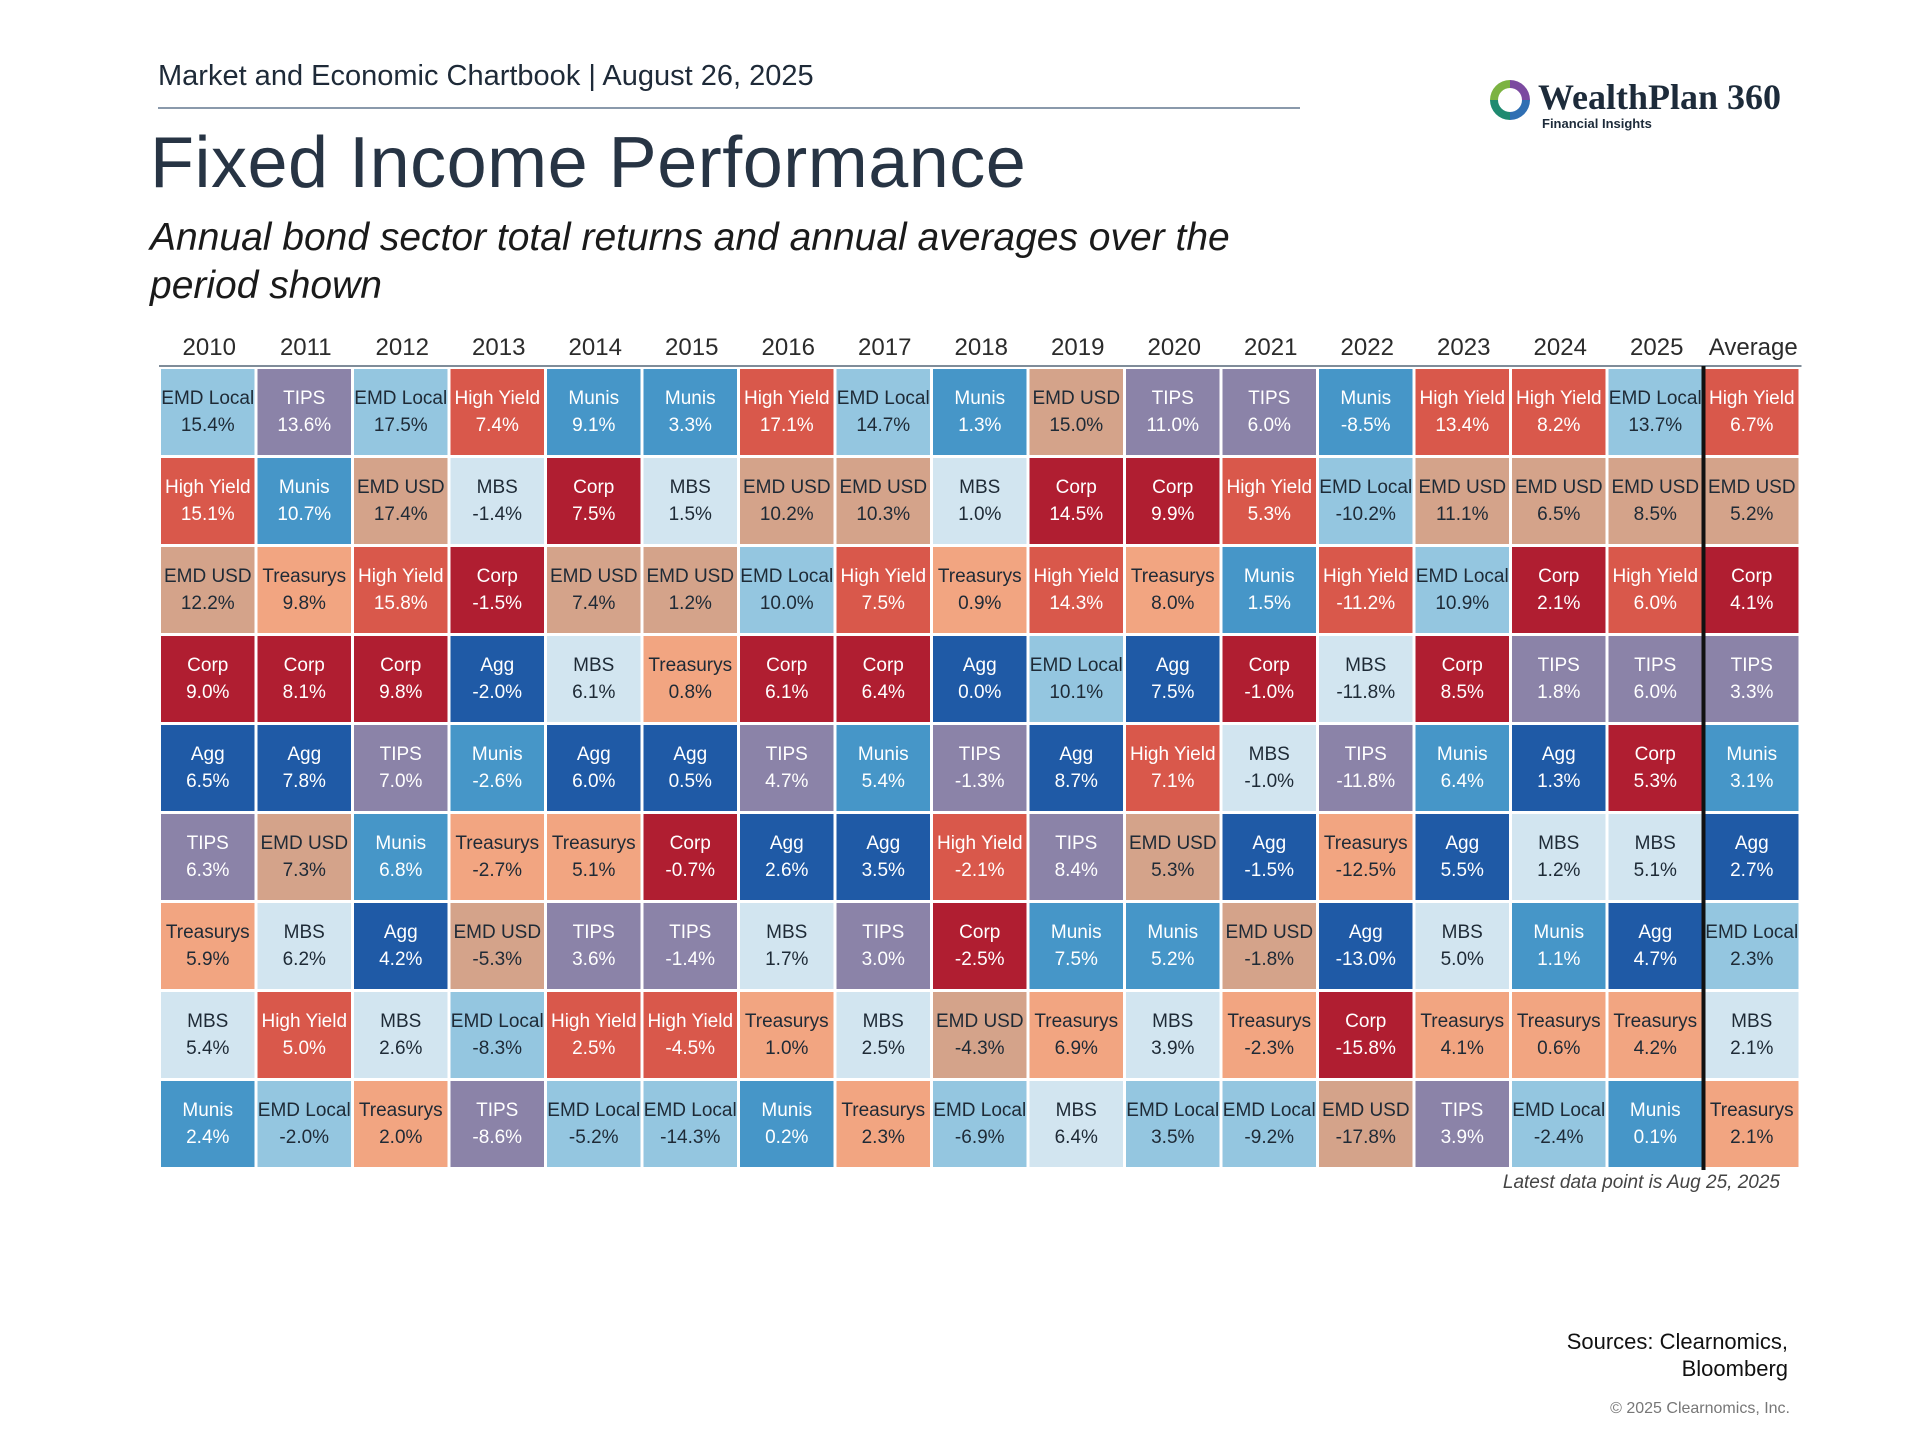  What do you see at coordinates (1462, 603) in the screenshot?
I see `cell-return-value: 10.9%` at bounding box center [1462, 603].